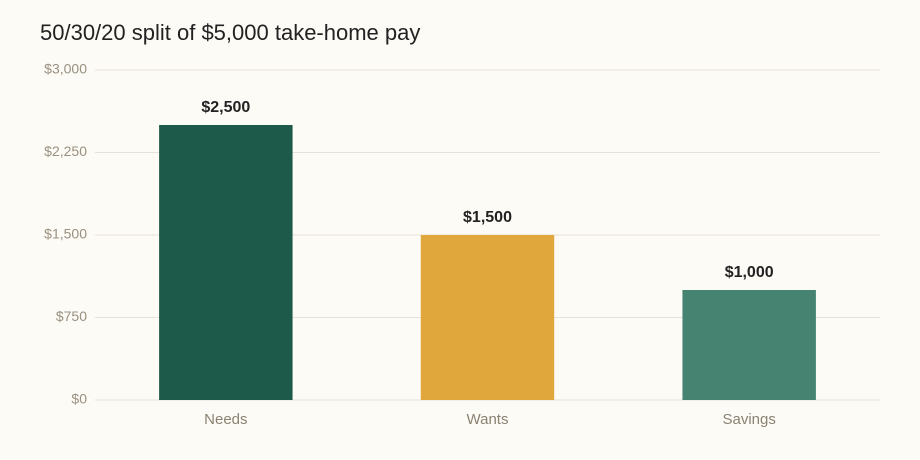 This screenshot has width=920, height=460. Describe the element at coordinates (487, 217) in the screenshot. I see `value-label: $1,500` at that location.